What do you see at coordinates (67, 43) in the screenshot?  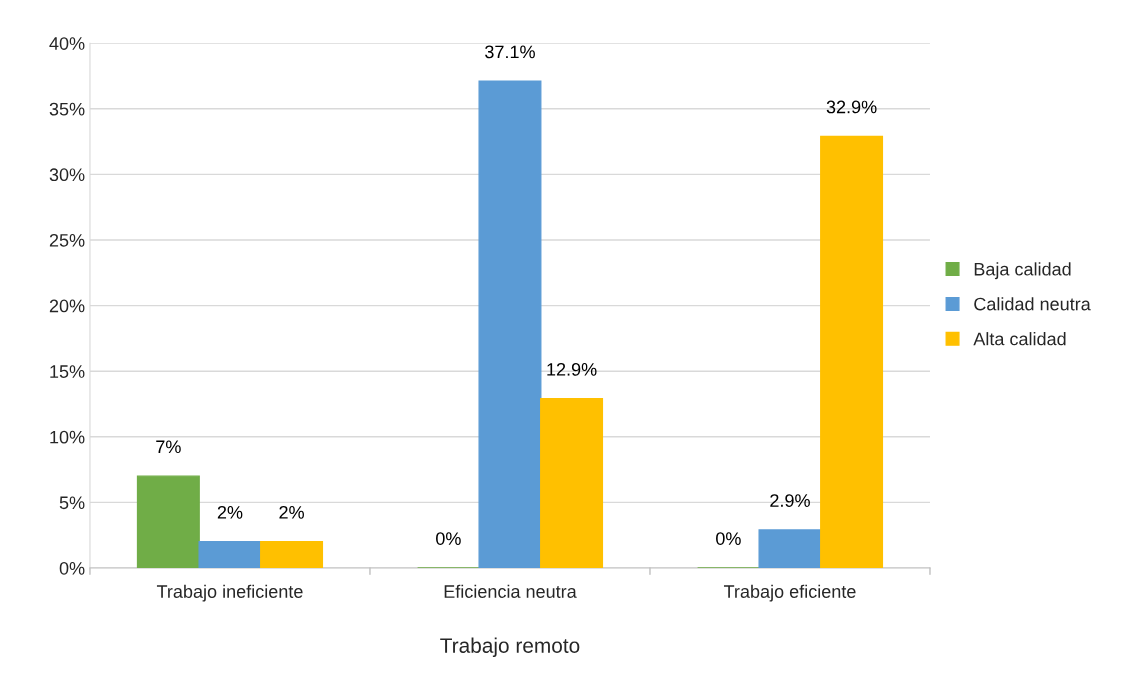 I see `y-tick-label: 40%` at bounding box center [67, 43].